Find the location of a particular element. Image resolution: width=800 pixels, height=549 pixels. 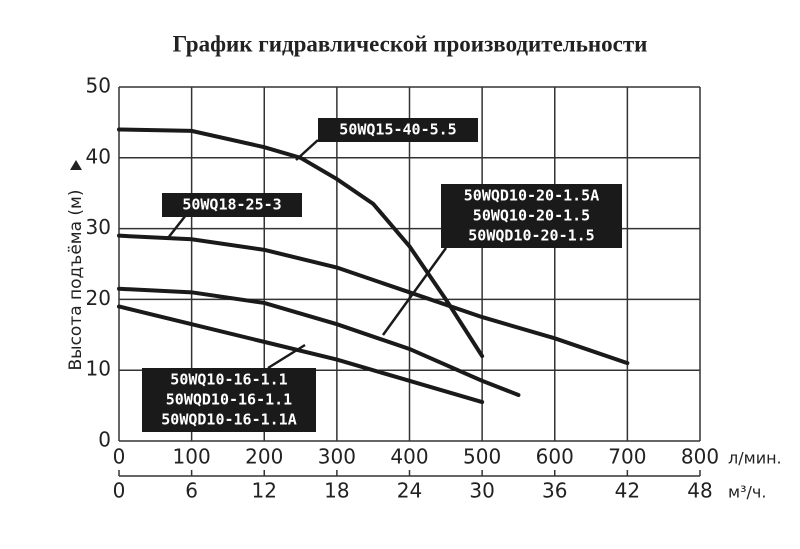

annotation-text: 50WQ18-25-3 is located at coordinates (231, 205).